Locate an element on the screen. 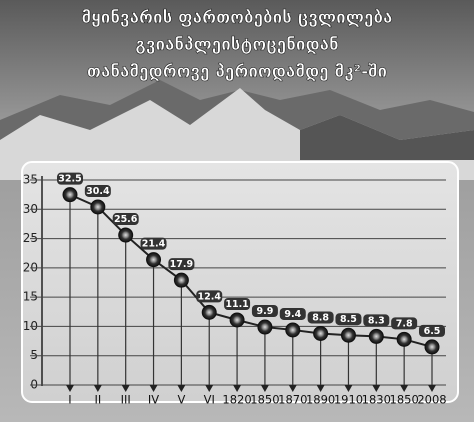 The height and width of the screenshot is (426, 474). data-label: 12.4 is located at coordinates (210, 296).